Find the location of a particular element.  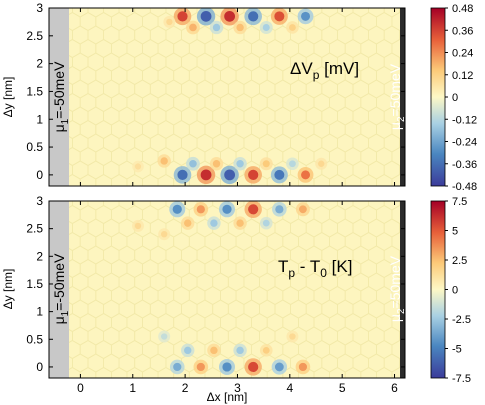

y-tick-label: 0.5 is located at coordinates (34, 339).